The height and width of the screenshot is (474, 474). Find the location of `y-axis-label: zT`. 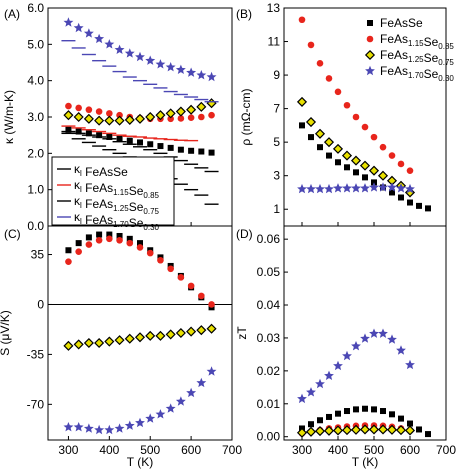

y-axis-label: zT is located at coordinates (242, 333).